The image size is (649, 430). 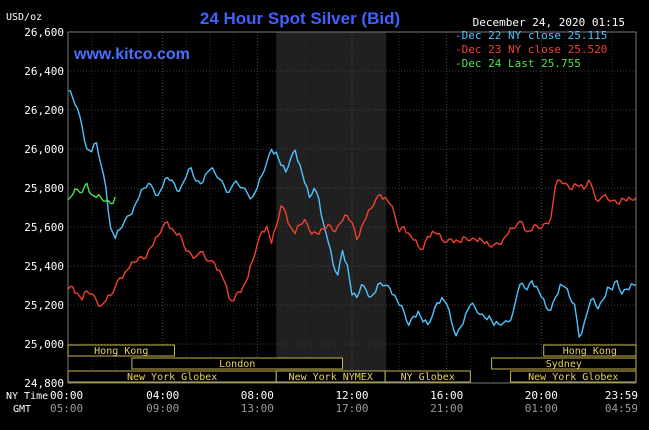 I want to click on market-new-york-nymex: New York NYMEX, so click(x=330, y=376).